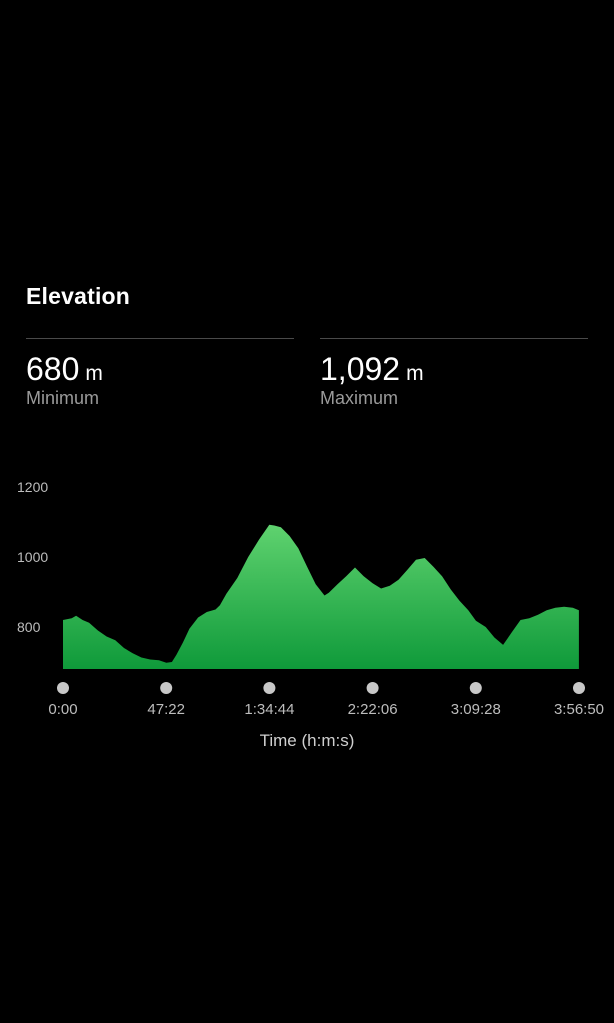  I want to click on y-tick-label: 800, so click(29, 627).